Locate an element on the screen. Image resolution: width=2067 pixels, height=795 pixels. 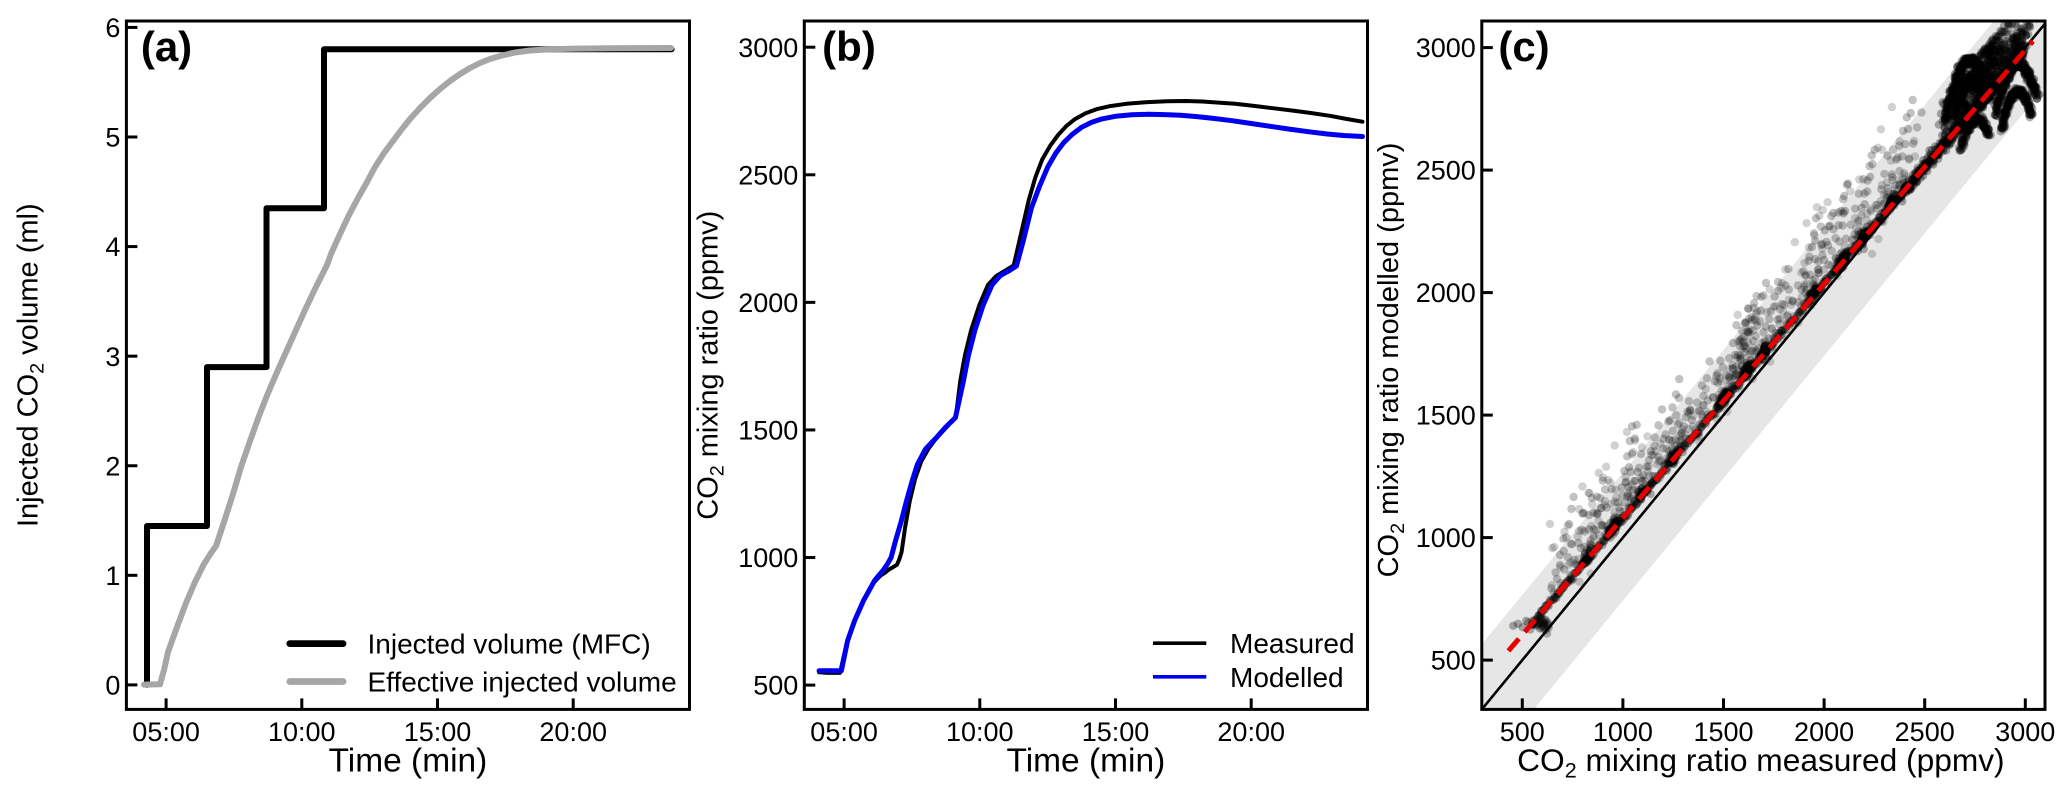
svg-text: Effective injected volume is located at coordinates (522, 682).